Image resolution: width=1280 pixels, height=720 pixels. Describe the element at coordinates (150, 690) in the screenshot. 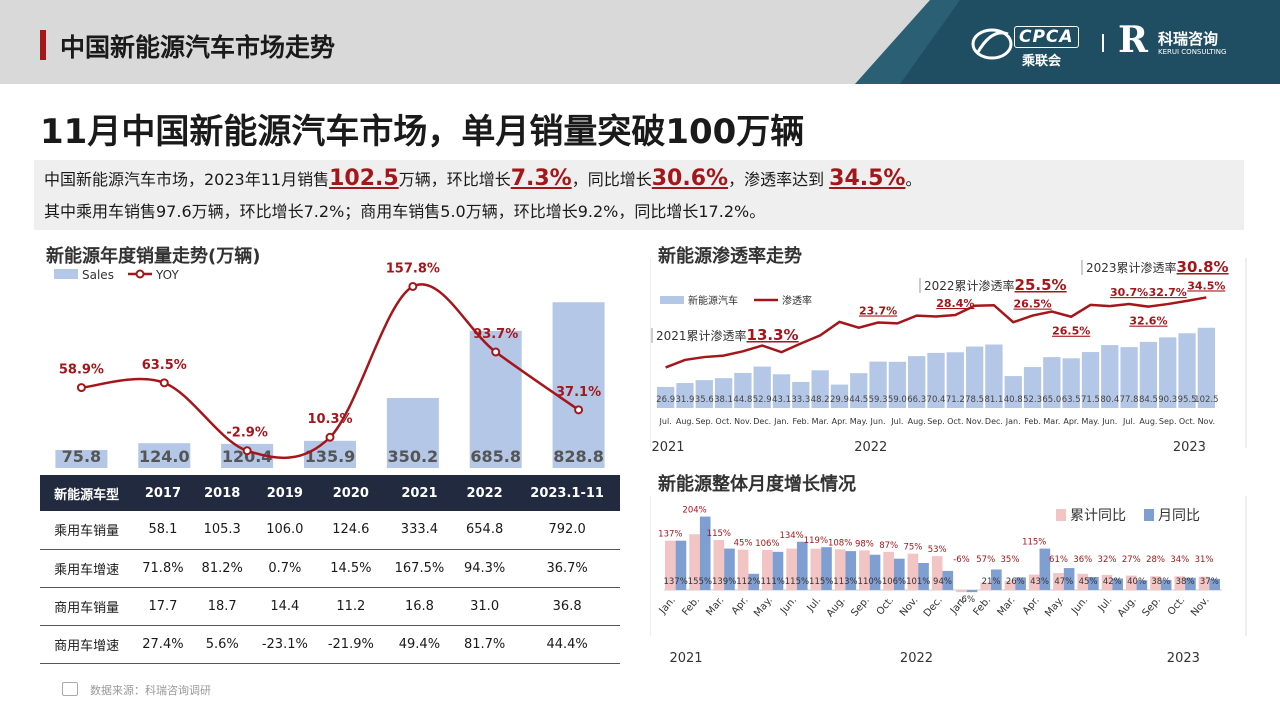

I see `data-source: 数据来源：科瑞咨询调研` at that location.